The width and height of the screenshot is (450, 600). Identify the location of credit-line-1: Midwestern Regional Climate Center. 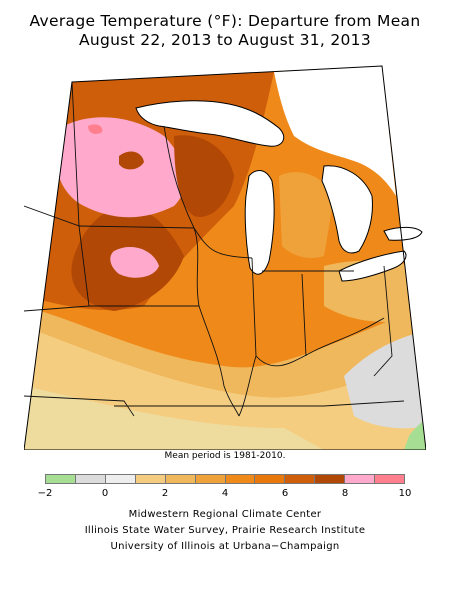
(225, 514).